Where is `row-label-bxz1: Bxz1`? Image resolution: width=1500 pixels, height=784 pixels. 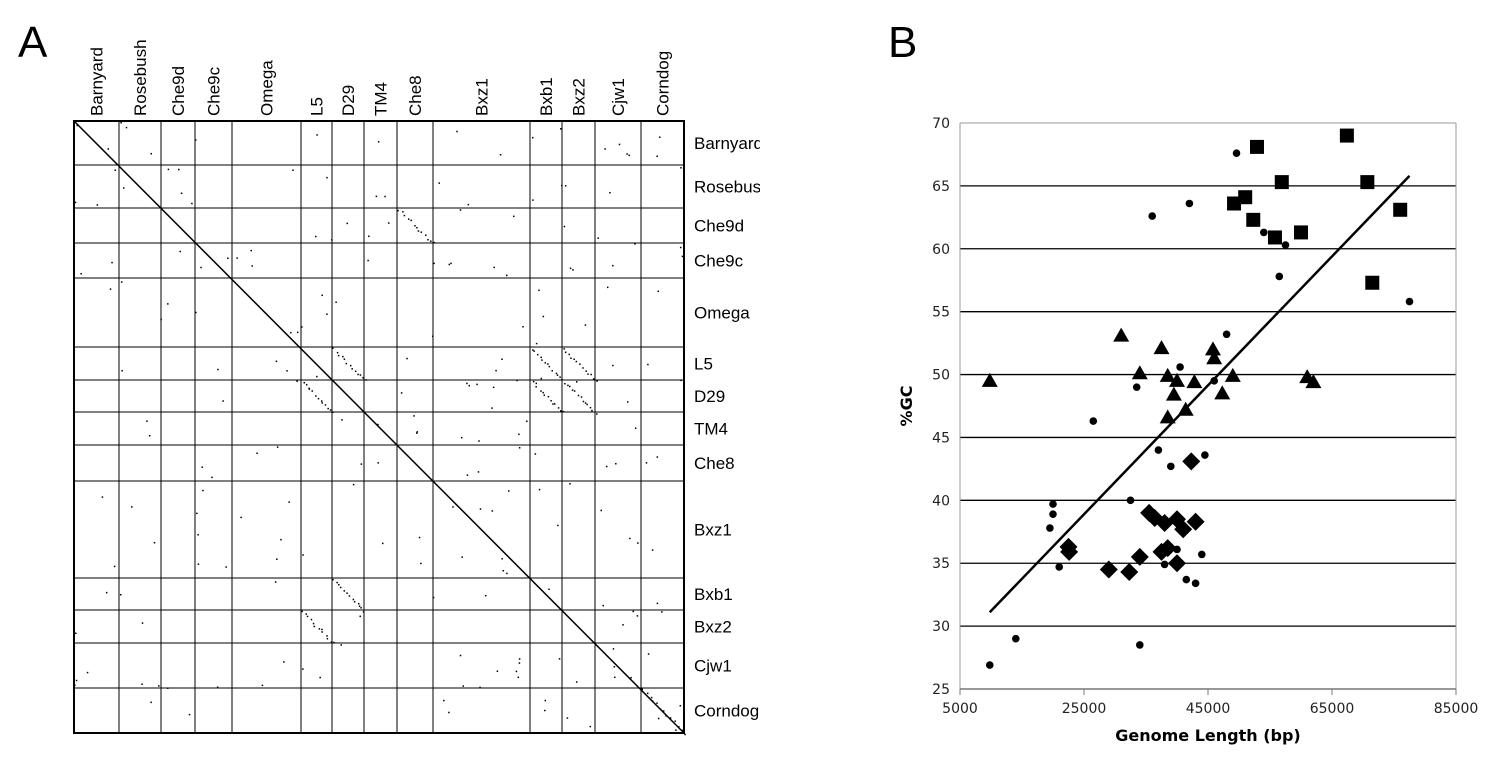
row-label-bxz1: Bxz1 is located at coordinates (713, 530).